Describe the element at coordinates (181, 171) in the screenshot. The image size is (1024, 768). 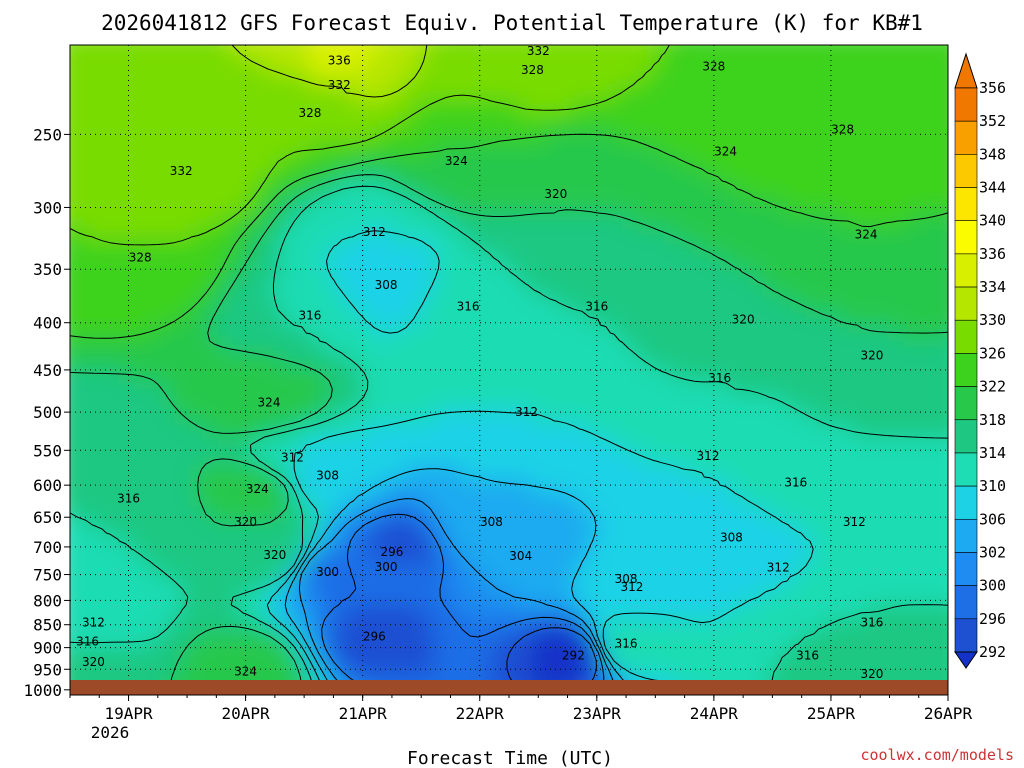
I see `contour-label: 332` at that location.